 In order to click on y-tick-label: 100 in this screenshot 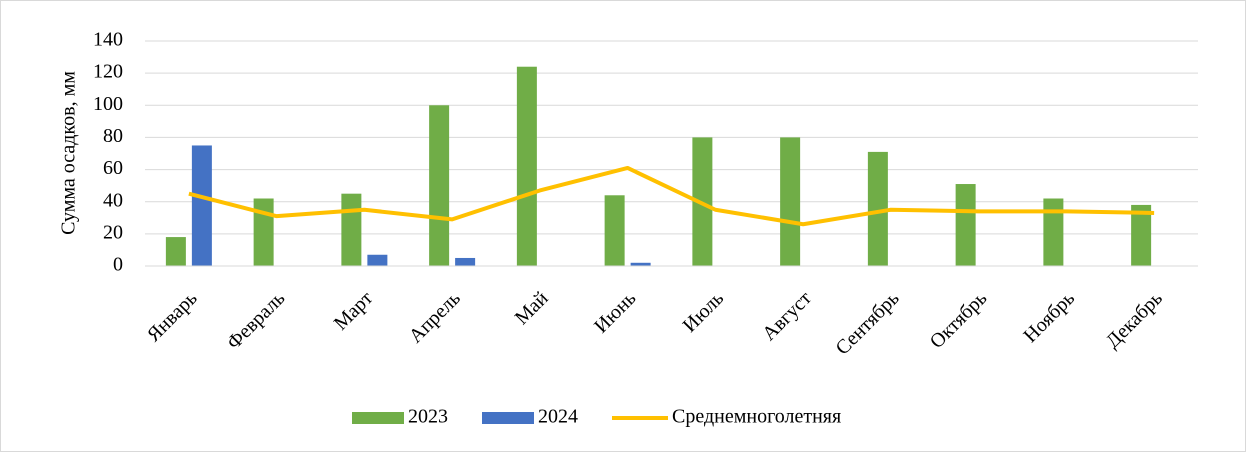, I will do `click(108, 104)`.